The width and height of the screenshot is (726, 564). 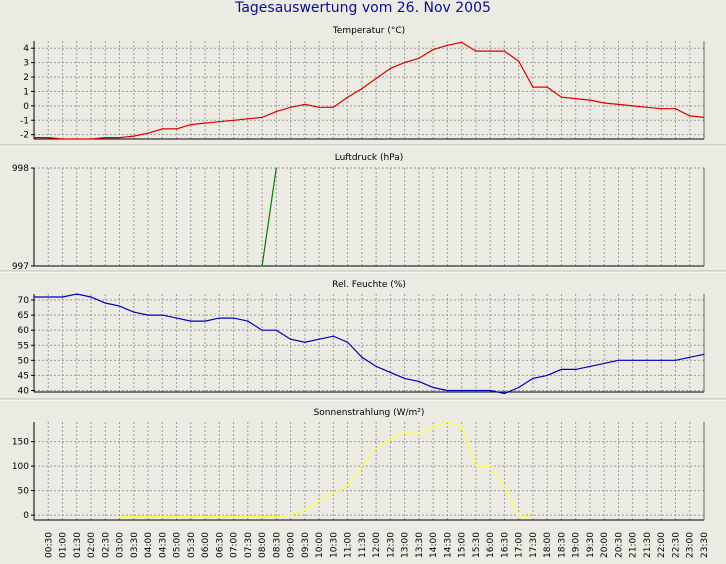 What do you see at coordinates (548, 545) in the screenshot?
I see `x-tick-label: 18:00` at bounding box center [548, 545].